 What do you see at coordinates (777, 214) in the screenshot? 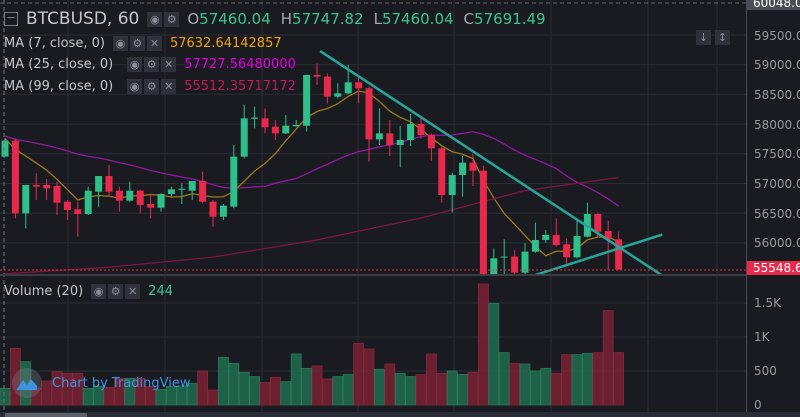
I see `price-tick: 56500.00` at bounding box center [777, 214].